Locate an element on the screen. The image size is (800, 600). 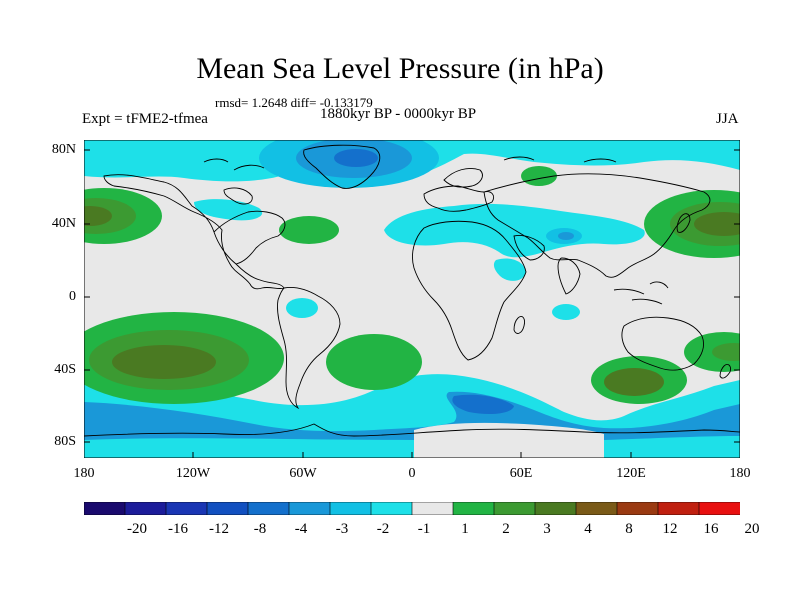
lon-label-60w: 60W is located at coordinates (303, 473).